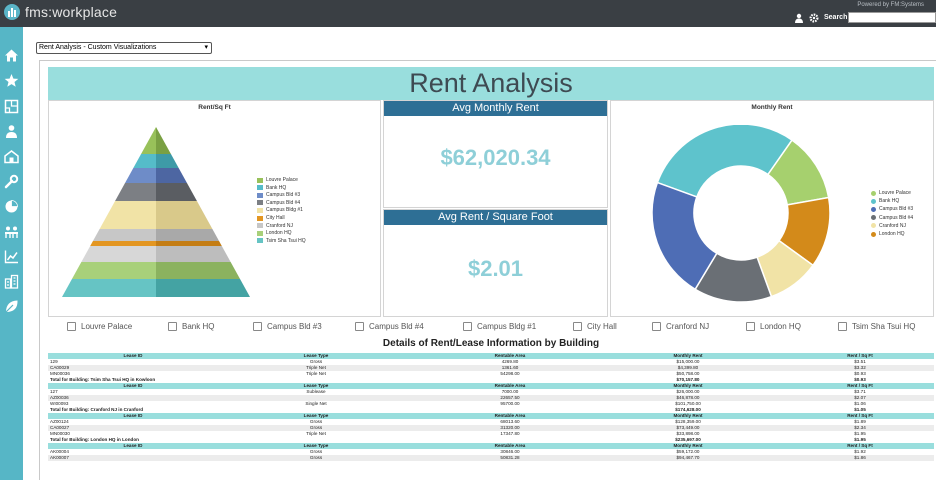 The height and width of the screenshot is (480, 936). I want to click on pyramid-layer-4-right, so click(176, 192).